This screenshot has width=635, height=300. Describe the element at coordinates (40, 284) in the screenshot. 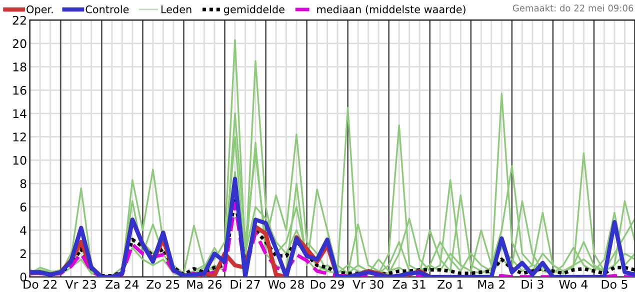

I see `x-tick-label: Do 22` at that location.